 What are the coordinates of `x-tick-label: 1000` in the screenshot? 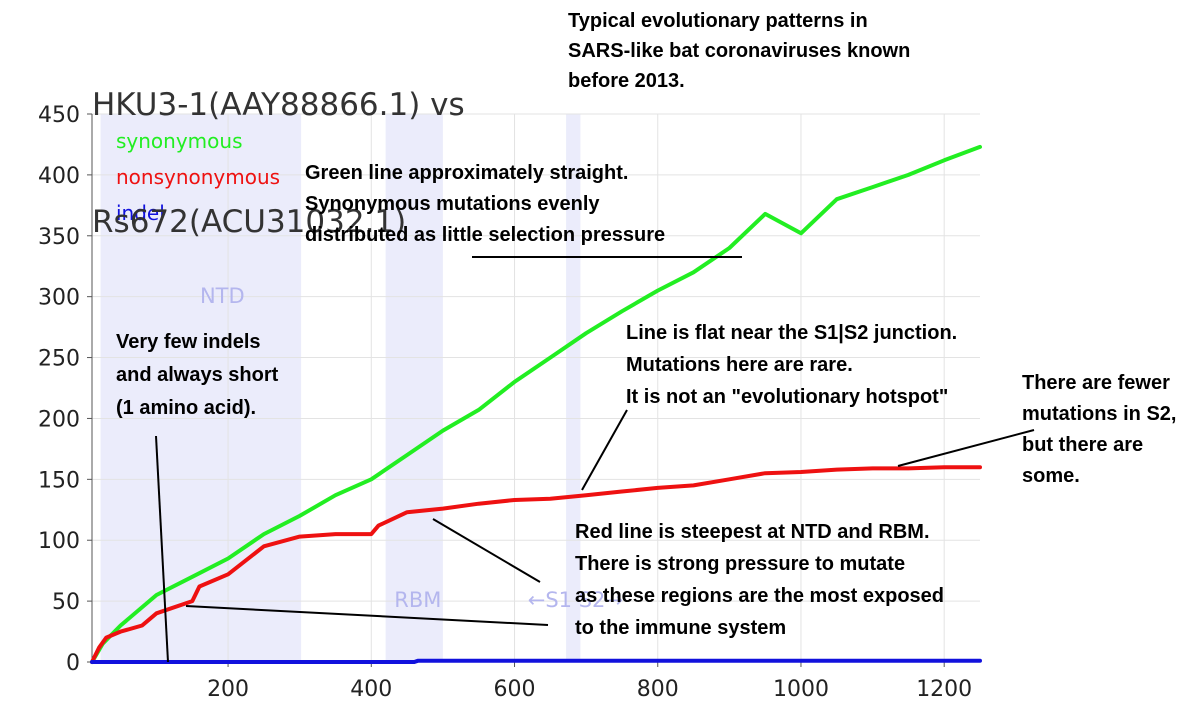 It's located at (801, 689).